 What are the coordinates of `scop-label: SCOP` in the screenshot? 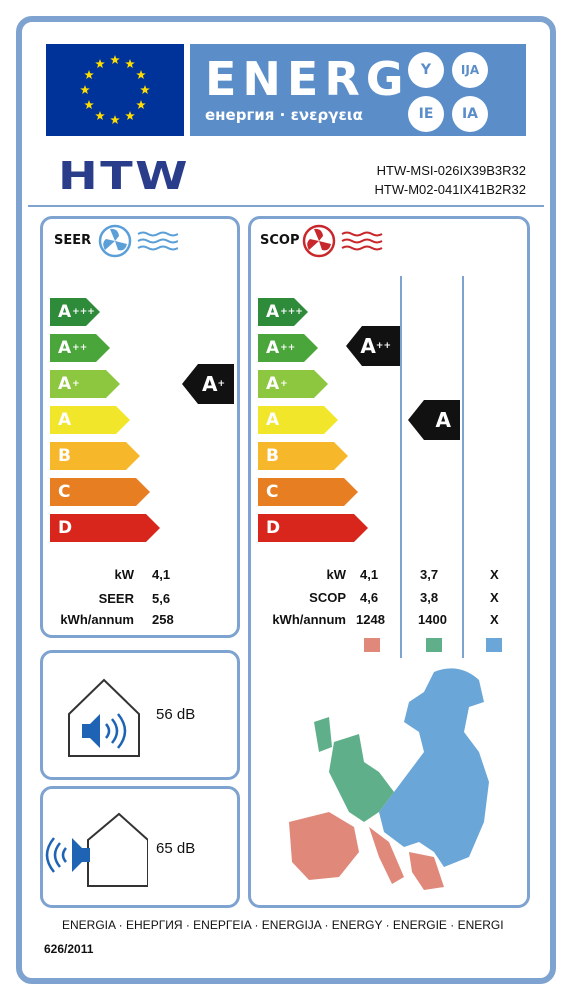 It's located at (280, 240).